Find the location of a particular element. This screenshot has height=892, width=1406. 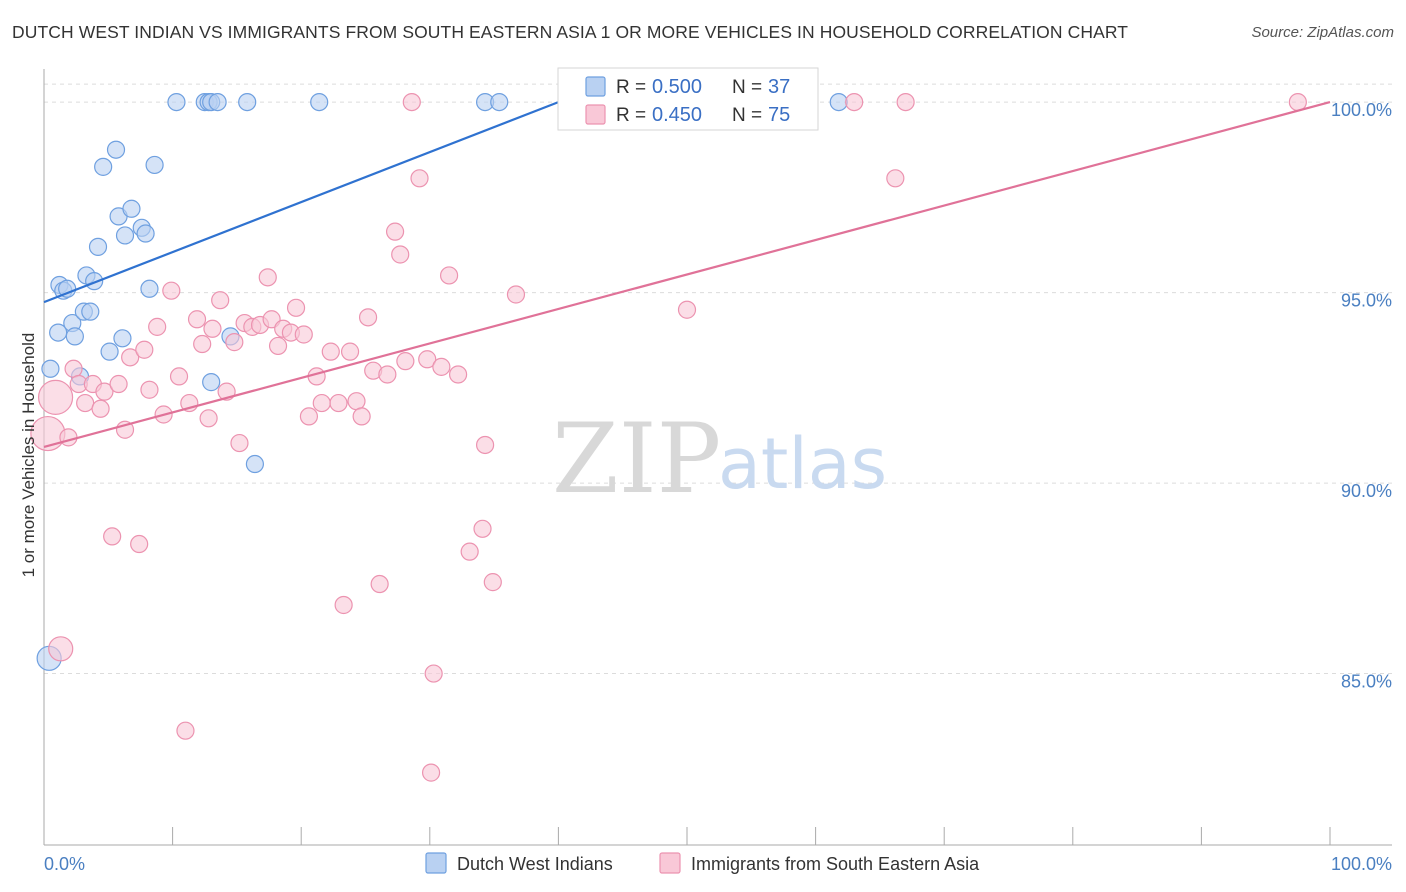

legend-r-label: R = is located at coordinates (631, 87).